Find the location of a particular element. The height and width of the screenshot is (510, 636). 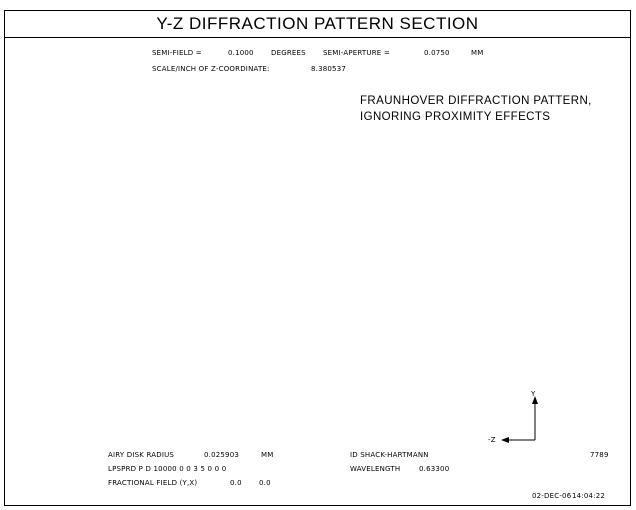

wavelength-label: WAVELENGTH is located at coordinates (375, 469).